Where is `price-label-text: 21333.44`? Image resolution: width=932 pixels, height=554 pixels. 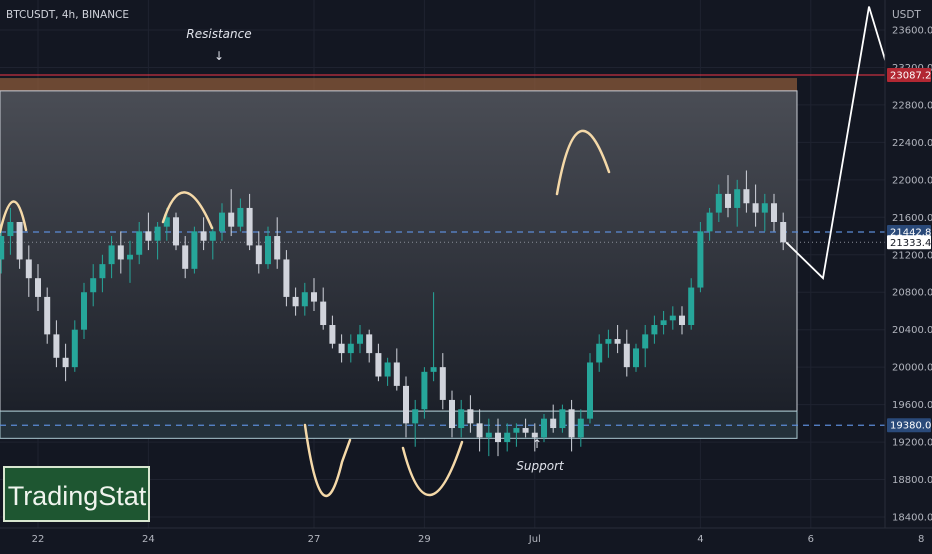
price-label-text: 21333.44 is located at coordinates (911, 243).